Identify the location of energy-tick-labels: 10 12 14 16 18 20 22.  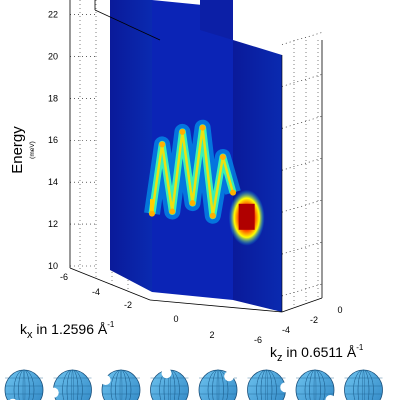
(53, 140).